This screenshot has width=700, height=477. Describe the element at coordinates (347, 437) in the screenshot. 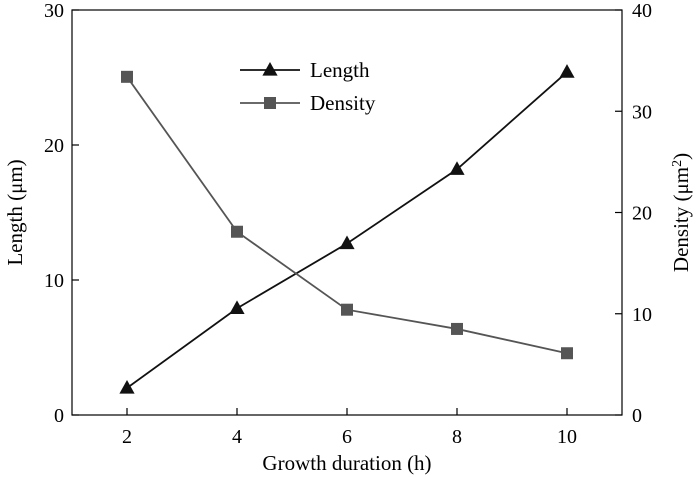

I see `x-tick-label: 6` at that location.